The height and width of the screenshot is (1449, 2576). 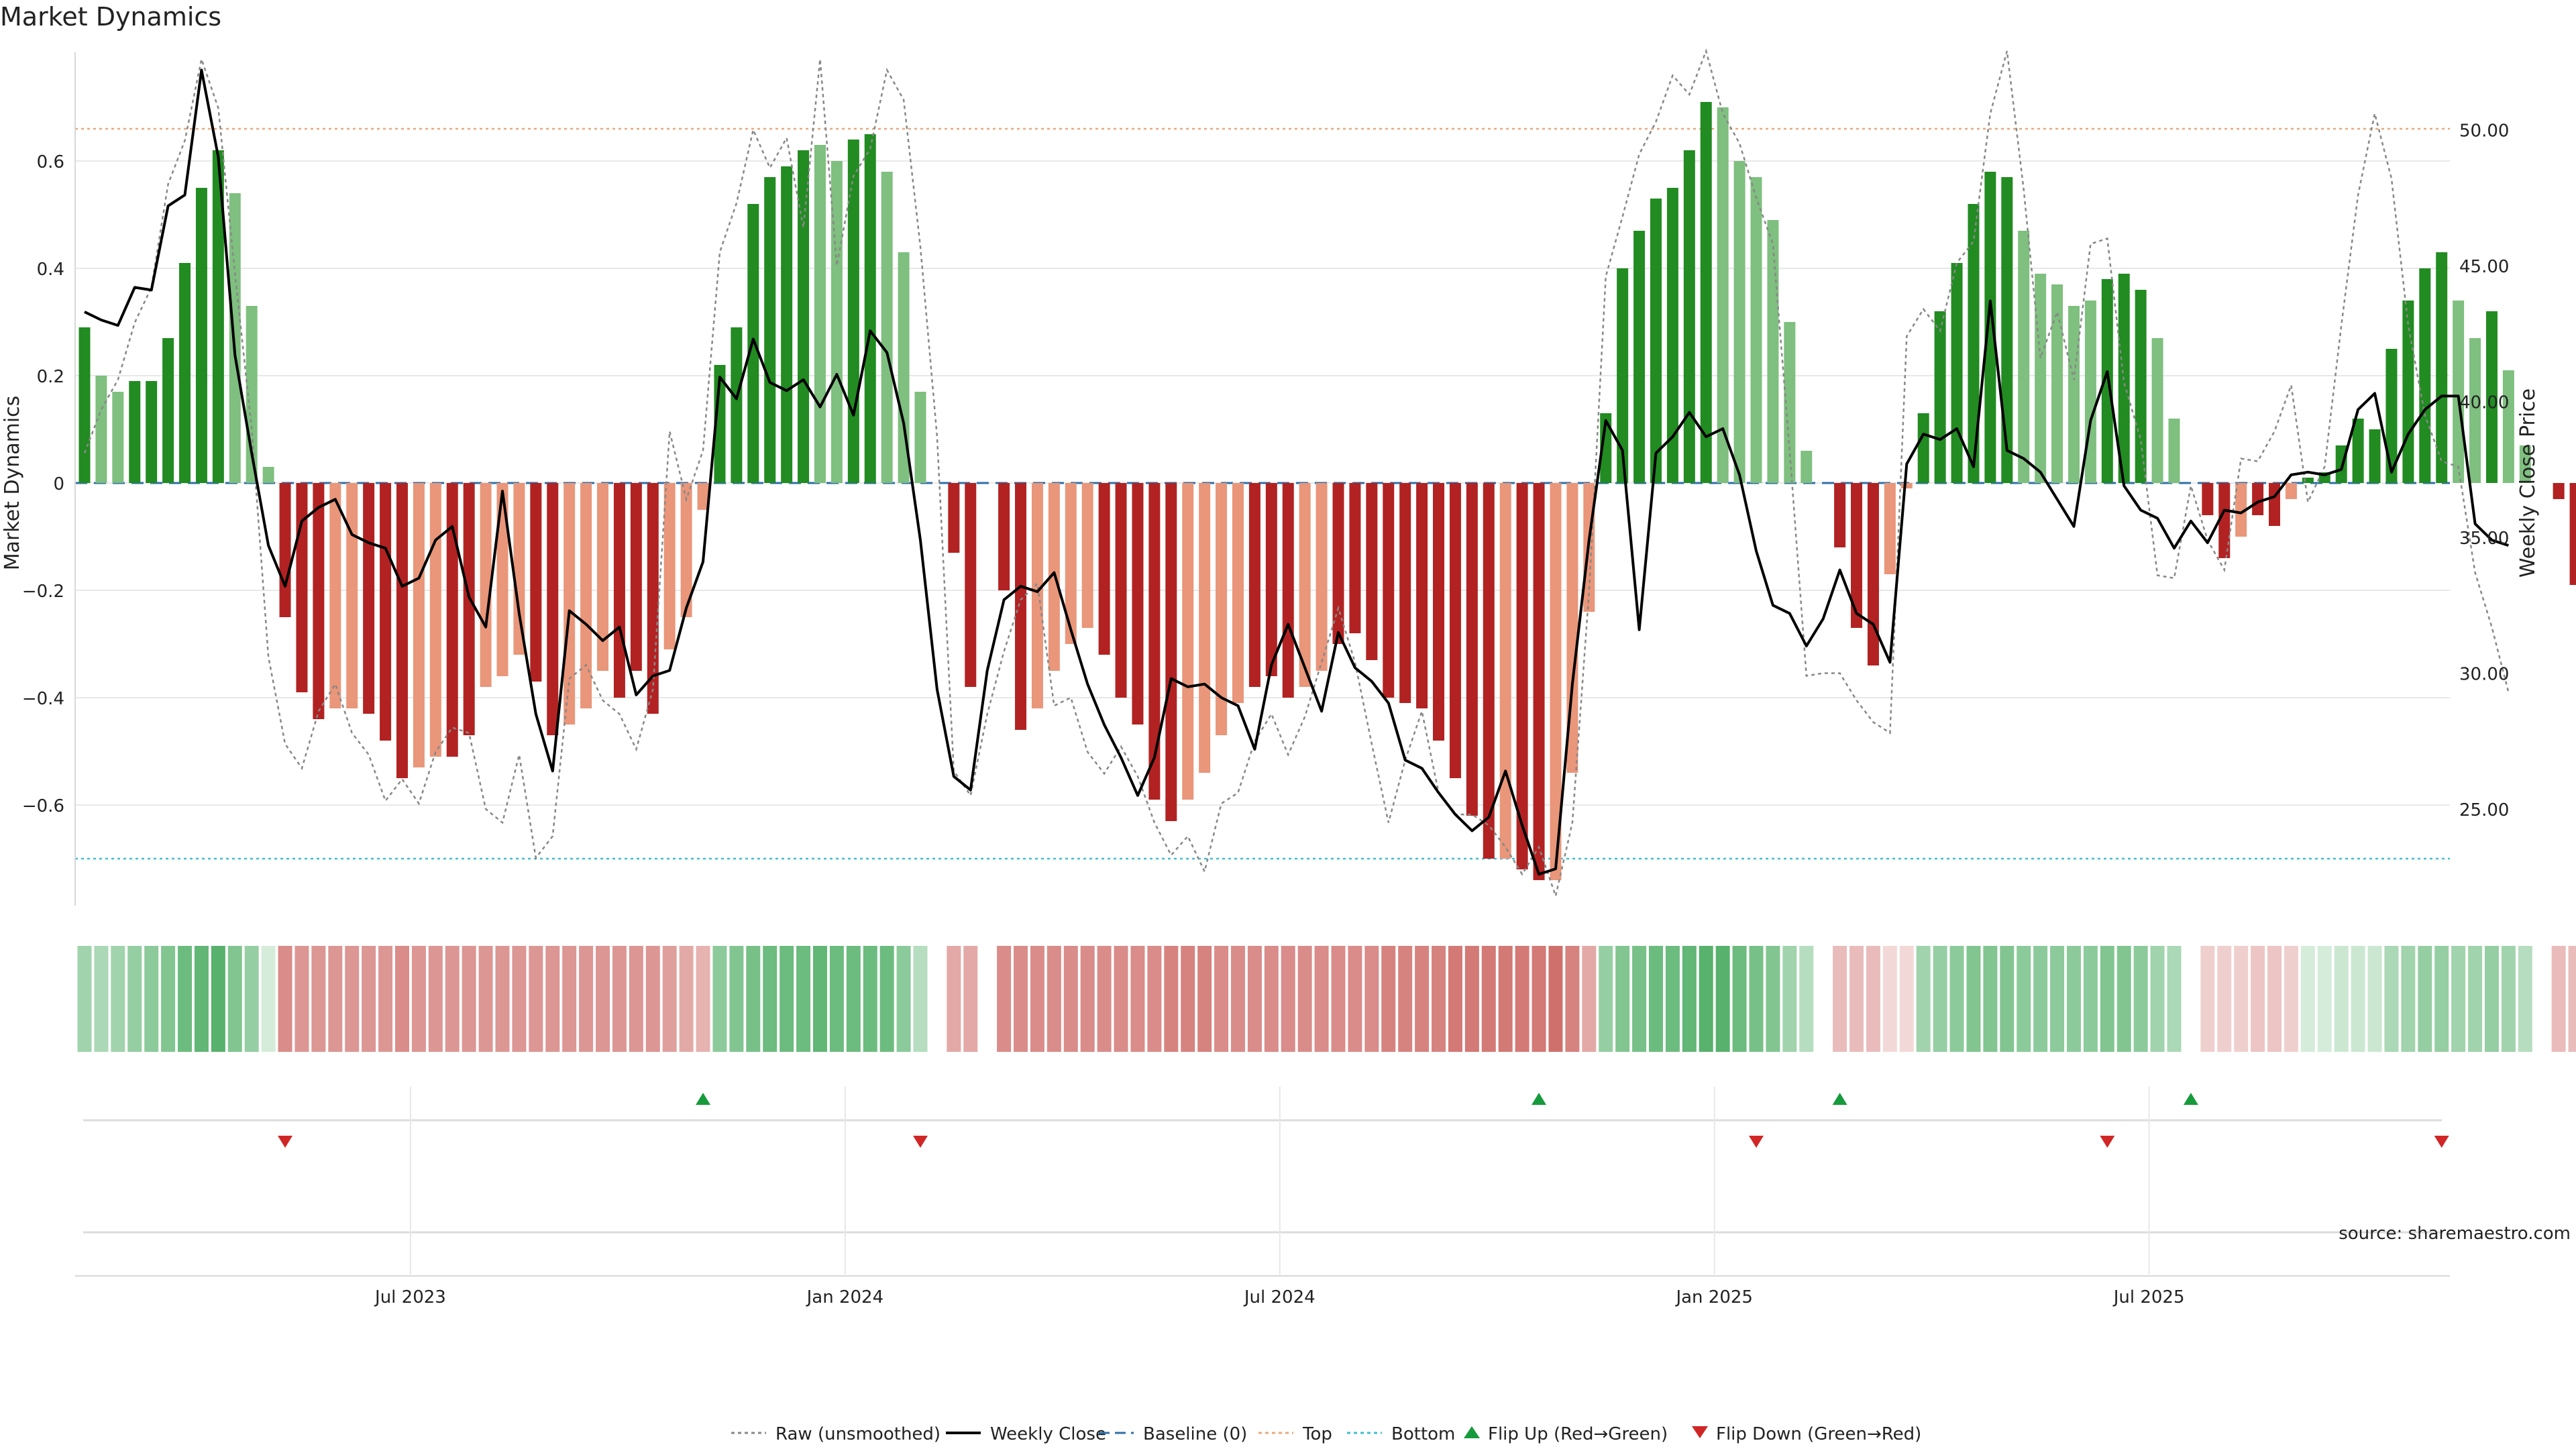 I want to click on x-axis: Jul 2023 Jan 2024 Jul 2024 Jan 2025 Jul 2025, so click(x=1262, y=1197).